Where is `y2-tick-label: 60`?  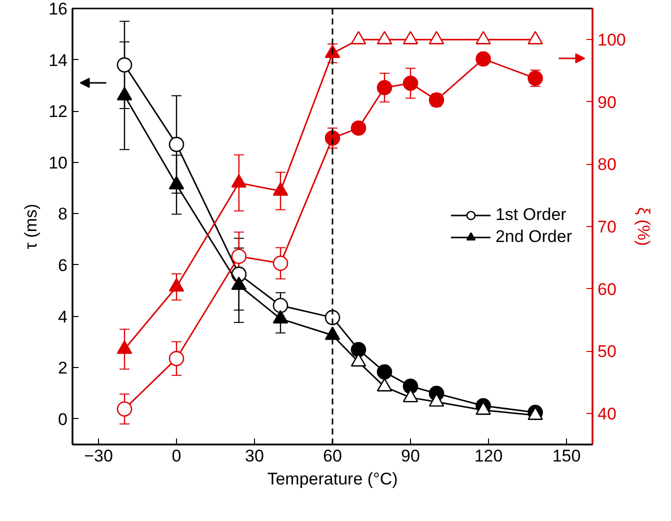
y2-tick-label: 60 is located at coordinates (607, 289).